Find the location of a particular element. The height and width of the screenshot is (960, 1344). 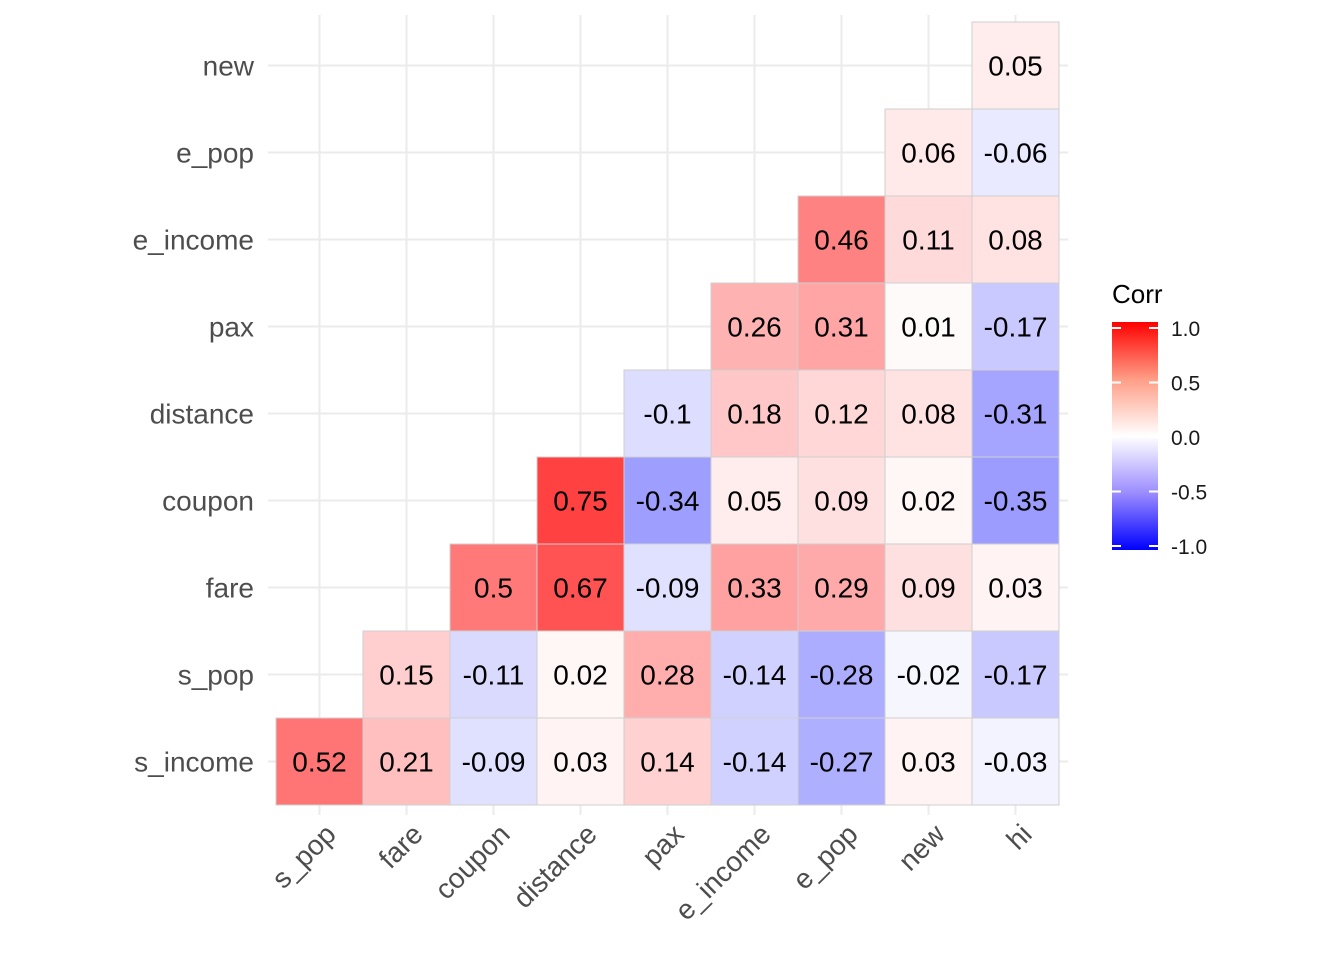

cell-value-label: -0.35 is located at coordinates (1016, 501).